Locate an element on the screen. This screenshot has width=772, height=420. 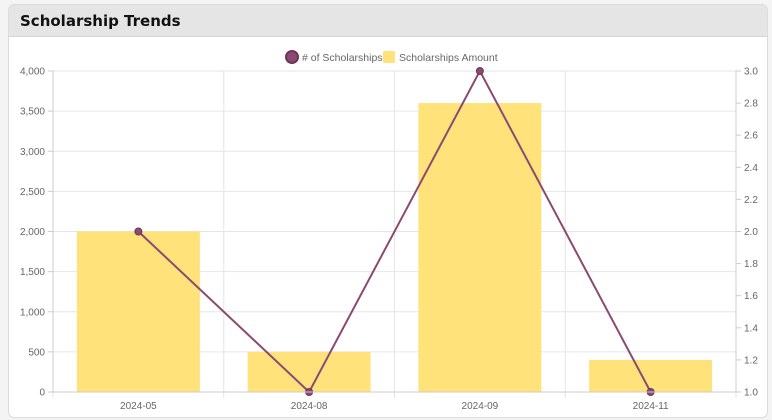
card-title: Scholarship Trends is located at coordinates (100, 20).